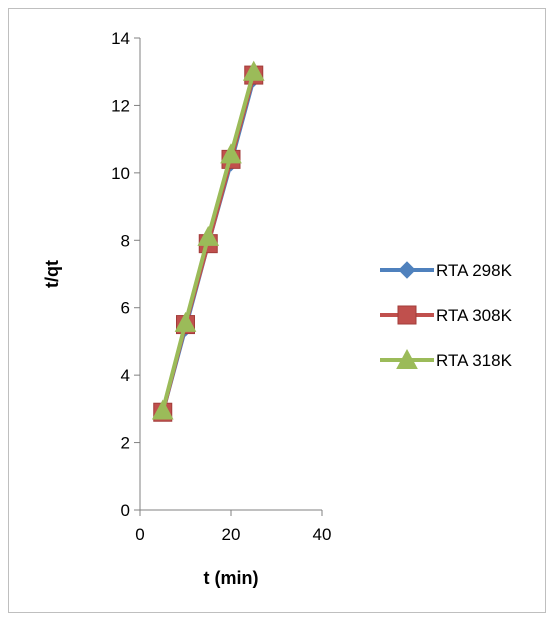  What do you see at coordinates (125, 240) in the screenshot?
I see `y-tick-label: 8` at bounding box center [125, 240].